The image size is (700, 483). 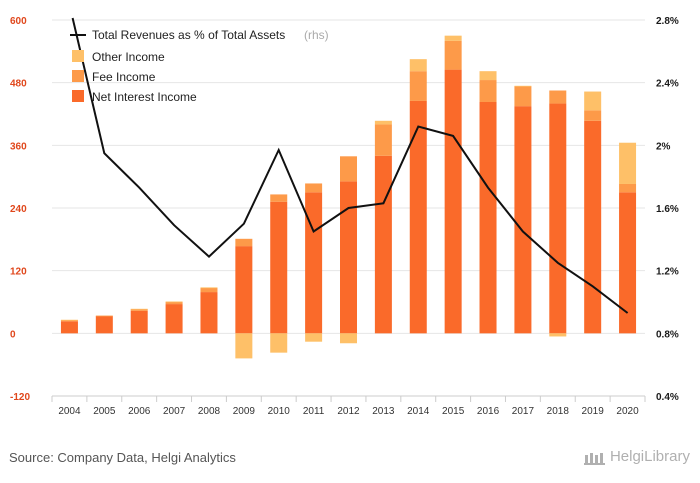 I want to click on x-tick-label: 2018, so click(x=558, y=411).